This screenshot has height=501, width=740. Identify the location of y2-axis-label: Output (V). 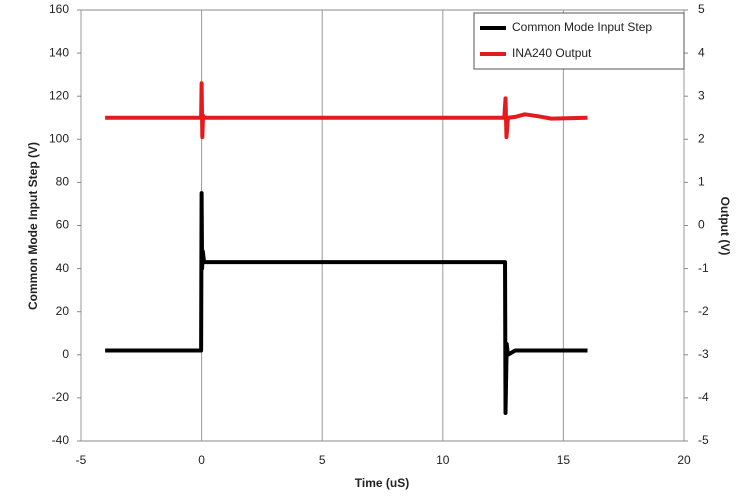
(725, 226).